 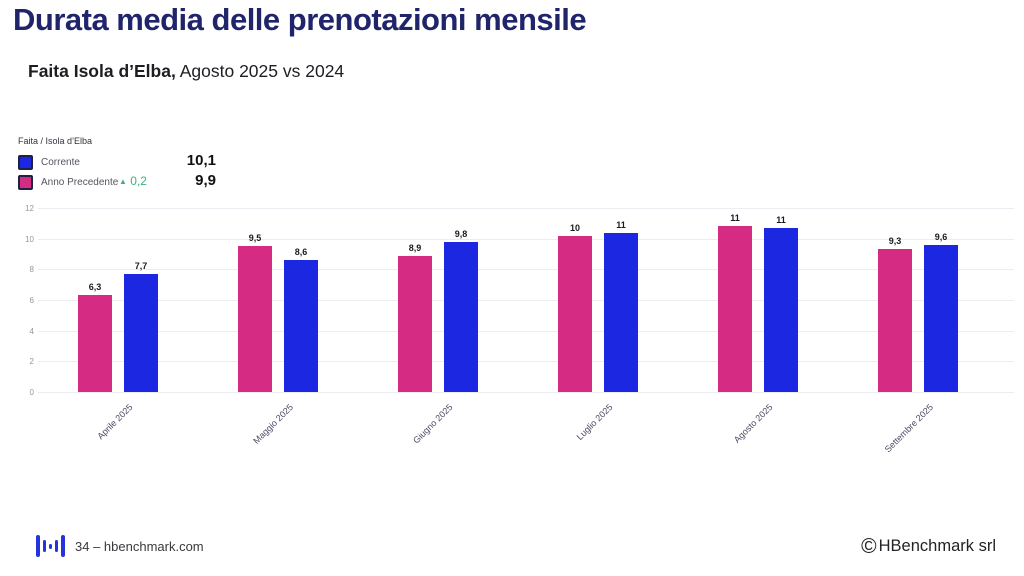 What do you see at coordinates (60, 162) in the screenshot?
I see `legend-label-corrente: Corrente` at bounding box center [60, 162].